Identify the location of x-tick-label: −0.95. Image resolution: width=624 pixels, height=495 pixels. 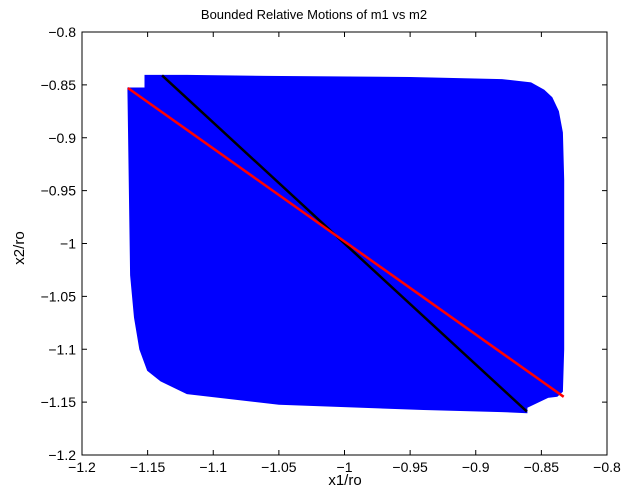
(410, 467).